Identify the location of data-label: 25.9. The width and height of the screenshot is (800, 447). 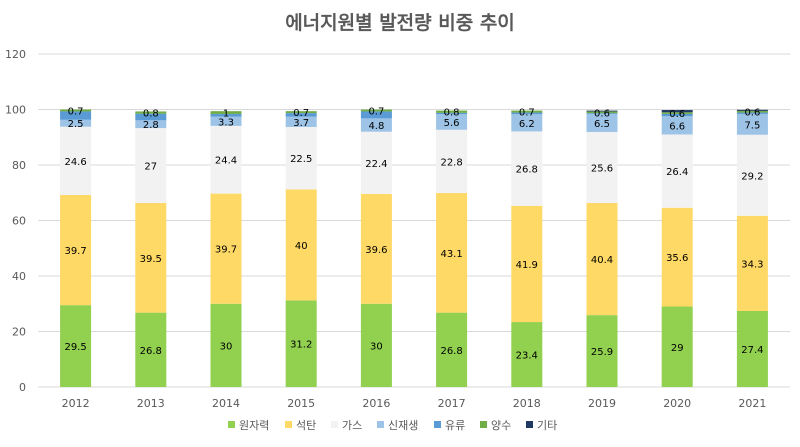
(602, 352).